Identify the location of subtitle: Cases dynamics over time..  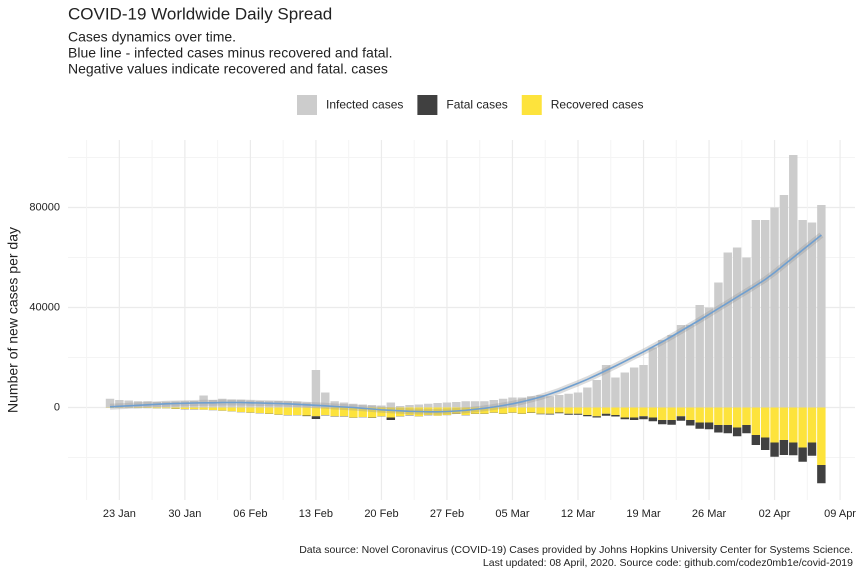
(152, 37).